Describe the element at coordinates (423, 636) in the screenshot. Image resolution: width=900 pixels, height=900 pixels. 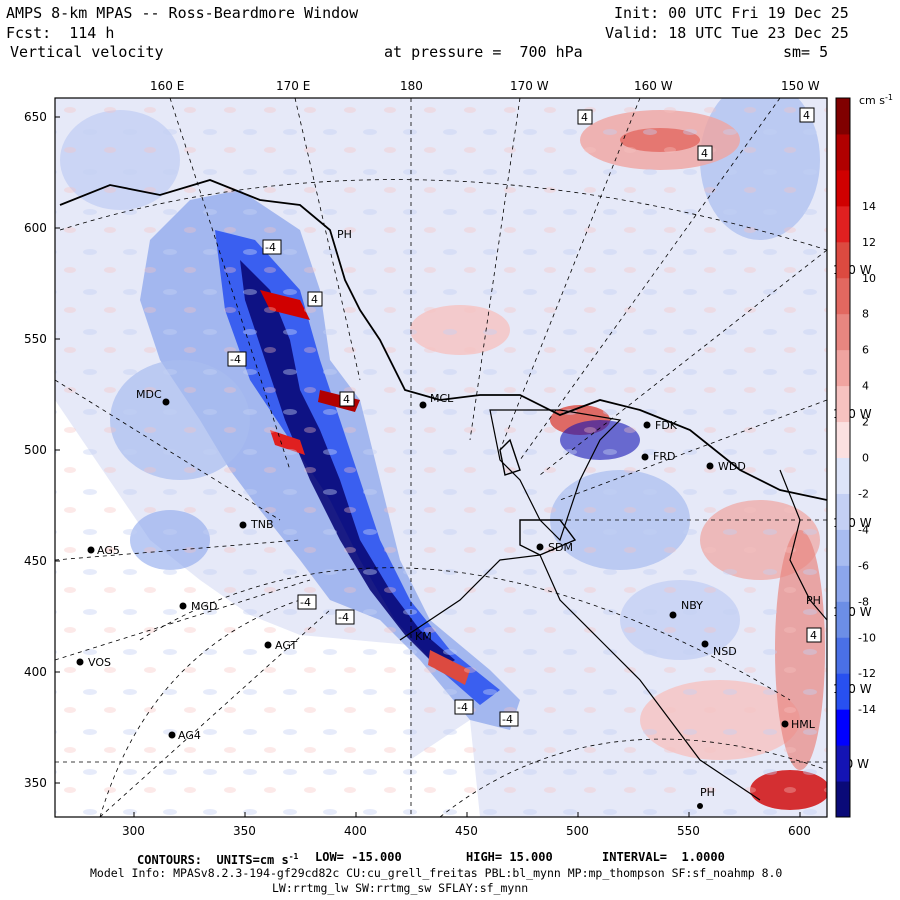
I see `station-label: KM` at that location.